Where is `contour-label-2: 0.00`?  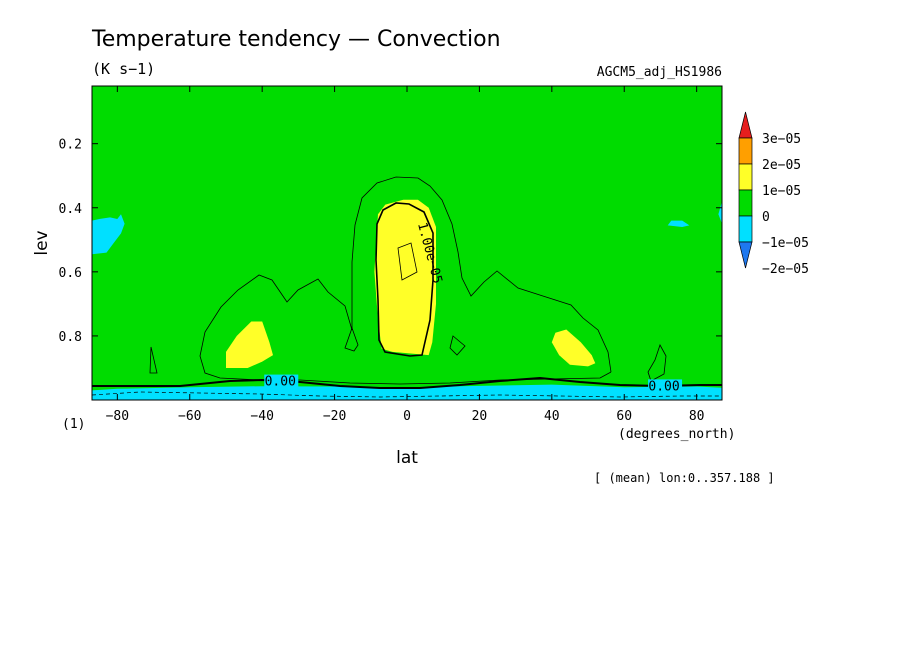 contour-label-2: 0.00 is located at coordinates (663, 386).